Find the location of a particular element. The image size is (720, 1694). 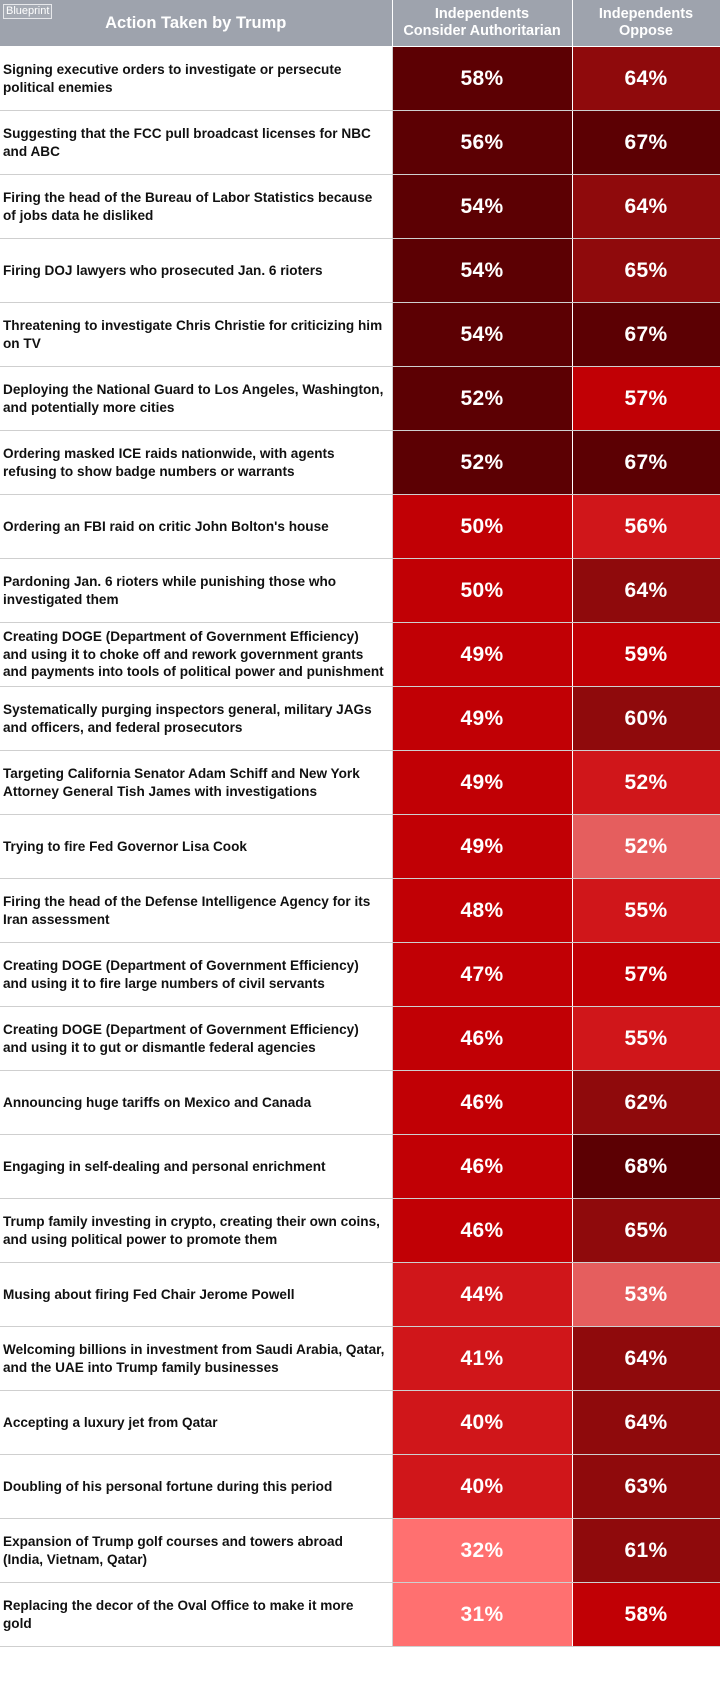

authoritarian-value-cell: 48% is located at coordinates (482, 910).